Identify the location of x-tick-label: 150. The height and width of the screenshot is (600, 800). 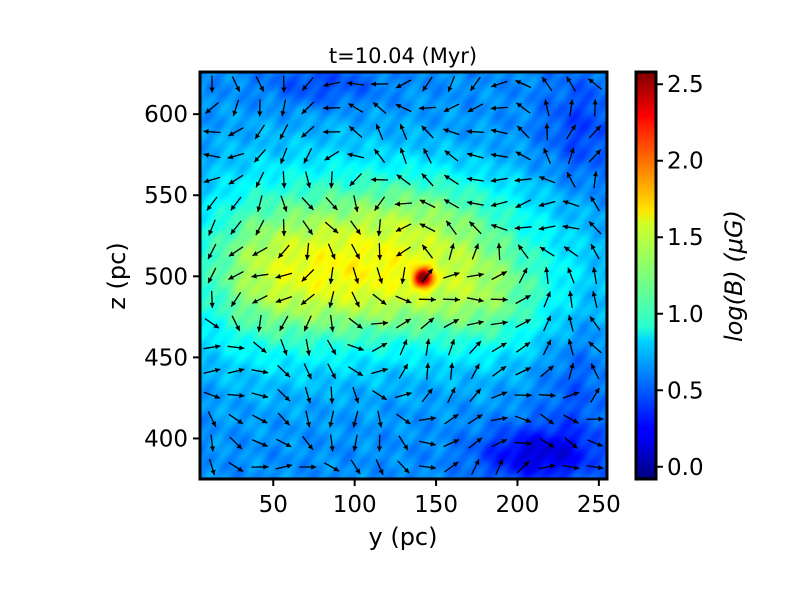
(436, 505).